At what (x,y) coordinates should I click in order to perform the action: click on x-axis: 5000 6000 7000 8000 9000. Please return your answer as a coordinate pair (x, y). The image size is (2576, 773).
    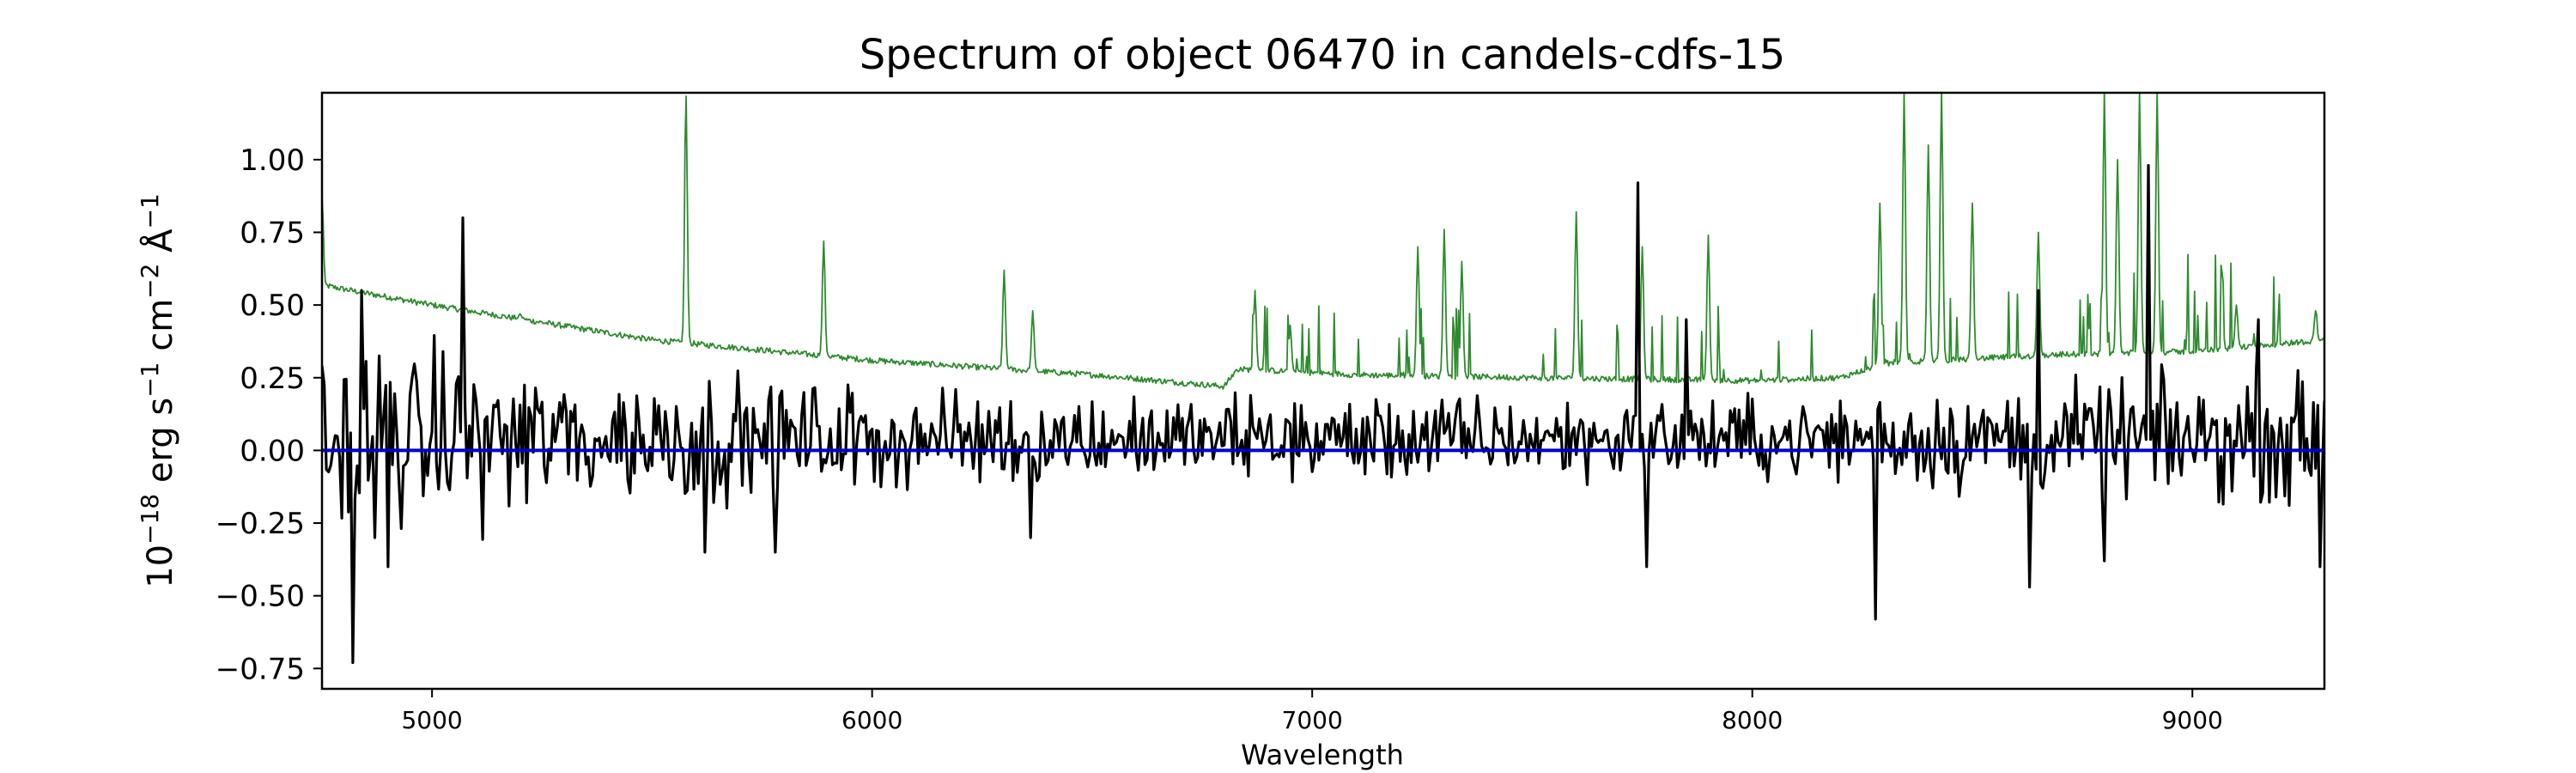
    Looking at the image, I should click on (1312, 711).